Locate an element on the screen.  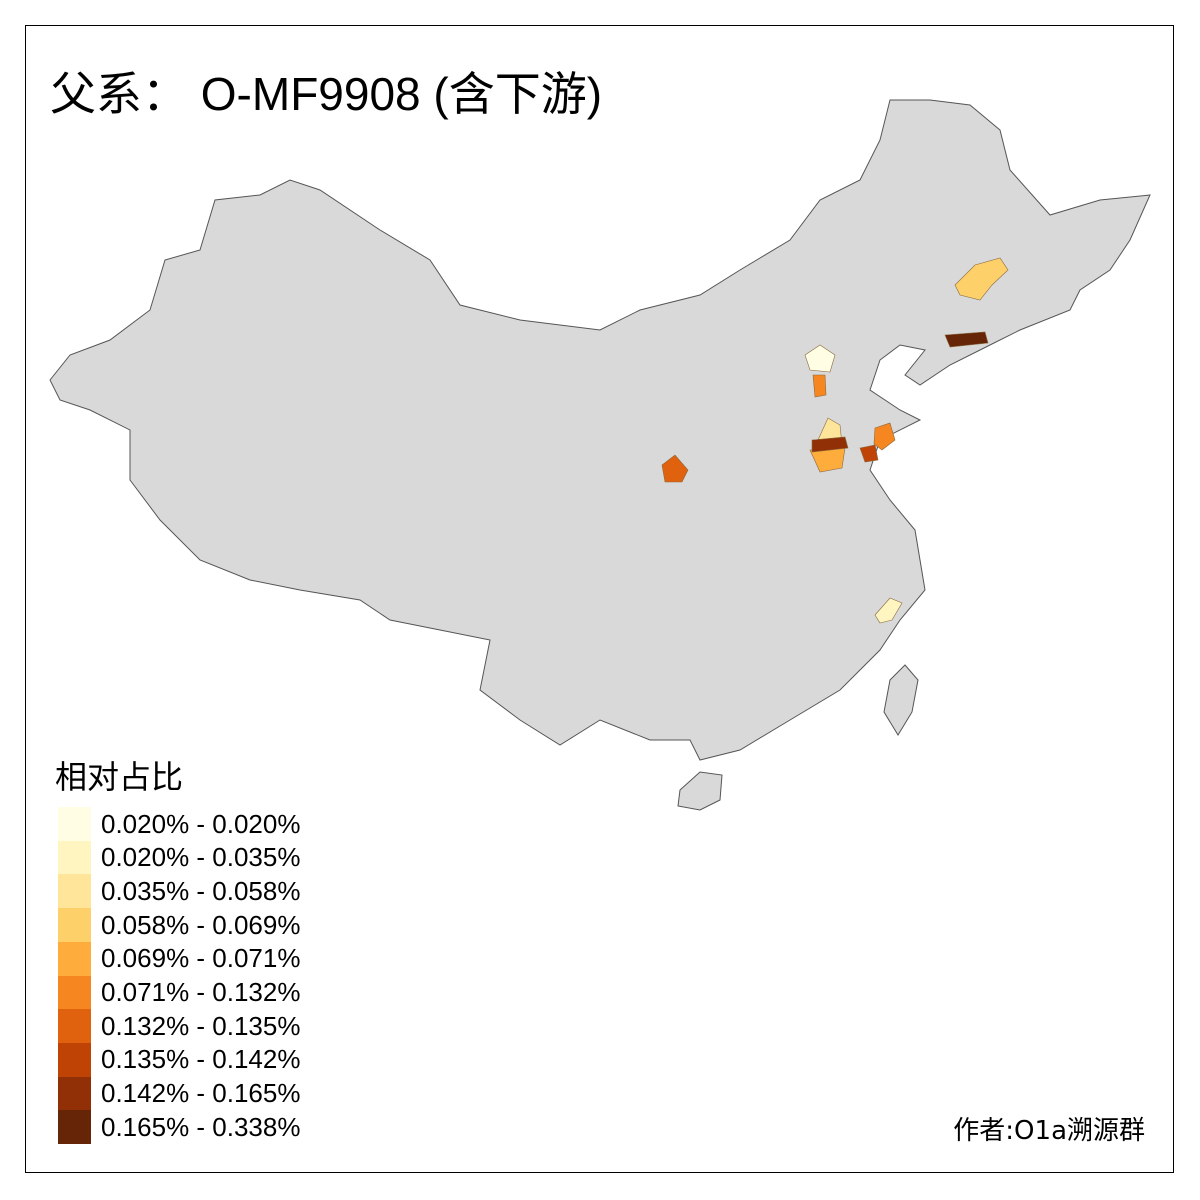
region-beijing-area is located at coordinates (820, 358).